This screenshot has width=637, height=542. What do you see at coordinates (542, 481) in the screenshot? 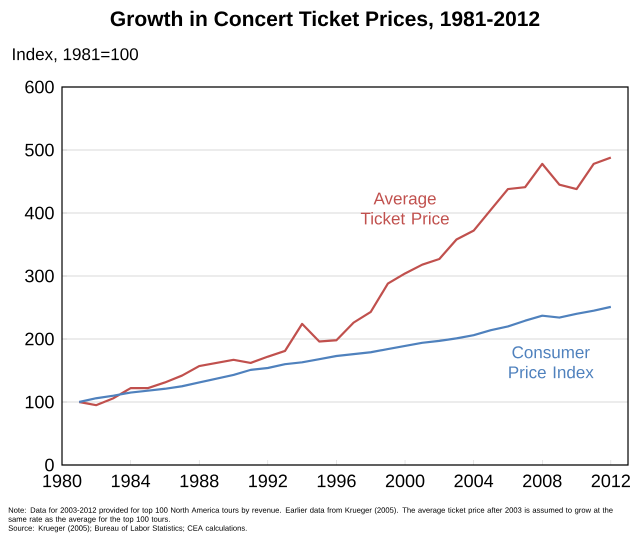
I see `x-tick-label: 2008` at bounding box center [542, 481].